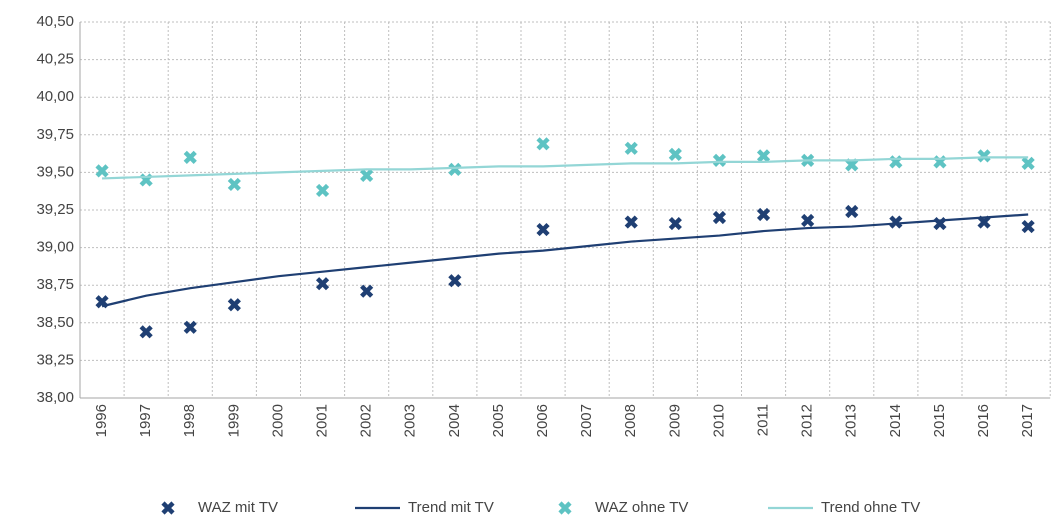  What do you see at coordinates (366, 420) in the screenshot?
I see `x-tick-label: 2002` at bounding box center [366, 420].